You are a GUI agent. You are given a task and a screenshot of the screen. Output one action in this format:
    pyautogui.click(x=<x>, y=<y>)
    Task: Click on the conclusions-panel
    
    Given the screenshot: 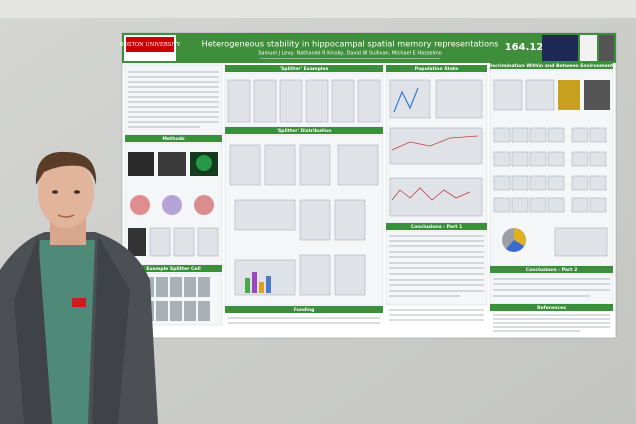 What is the action you would take?
    pyautogui.click(x=551, y=289)
    